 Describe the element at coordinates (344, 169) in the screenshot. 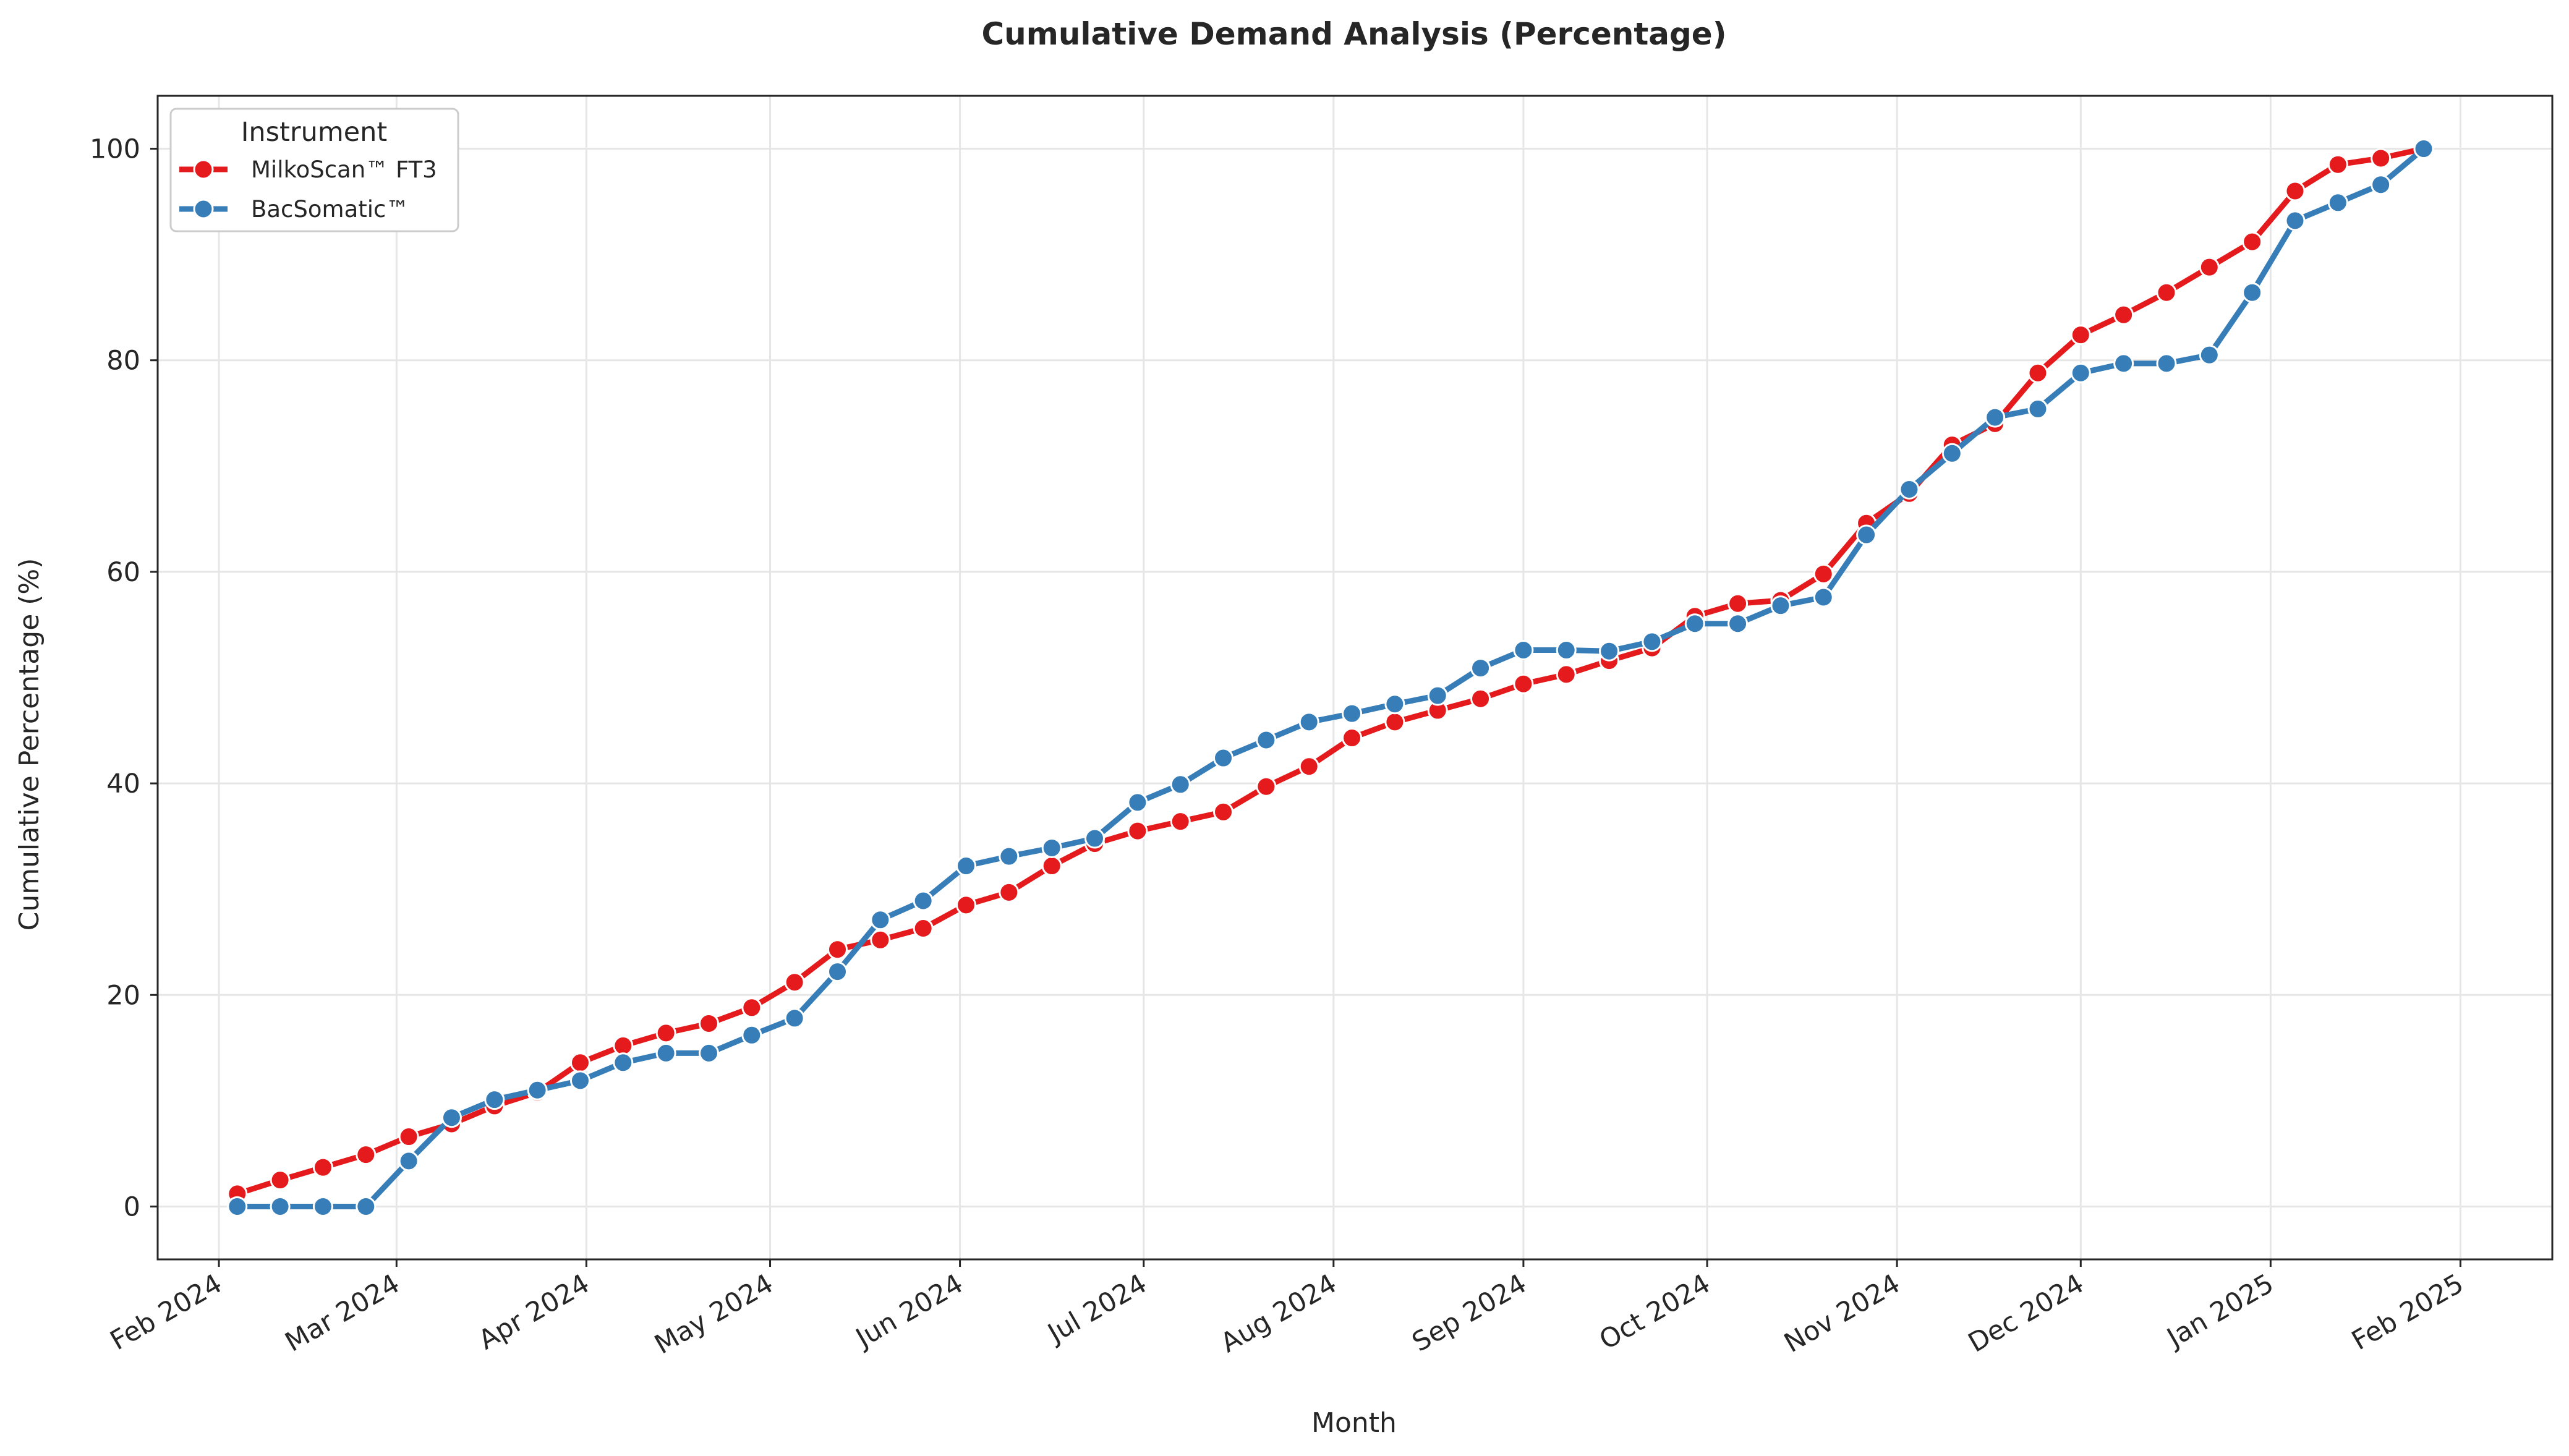

I see `legend-label: MilkoScan™ FT3` at that location.